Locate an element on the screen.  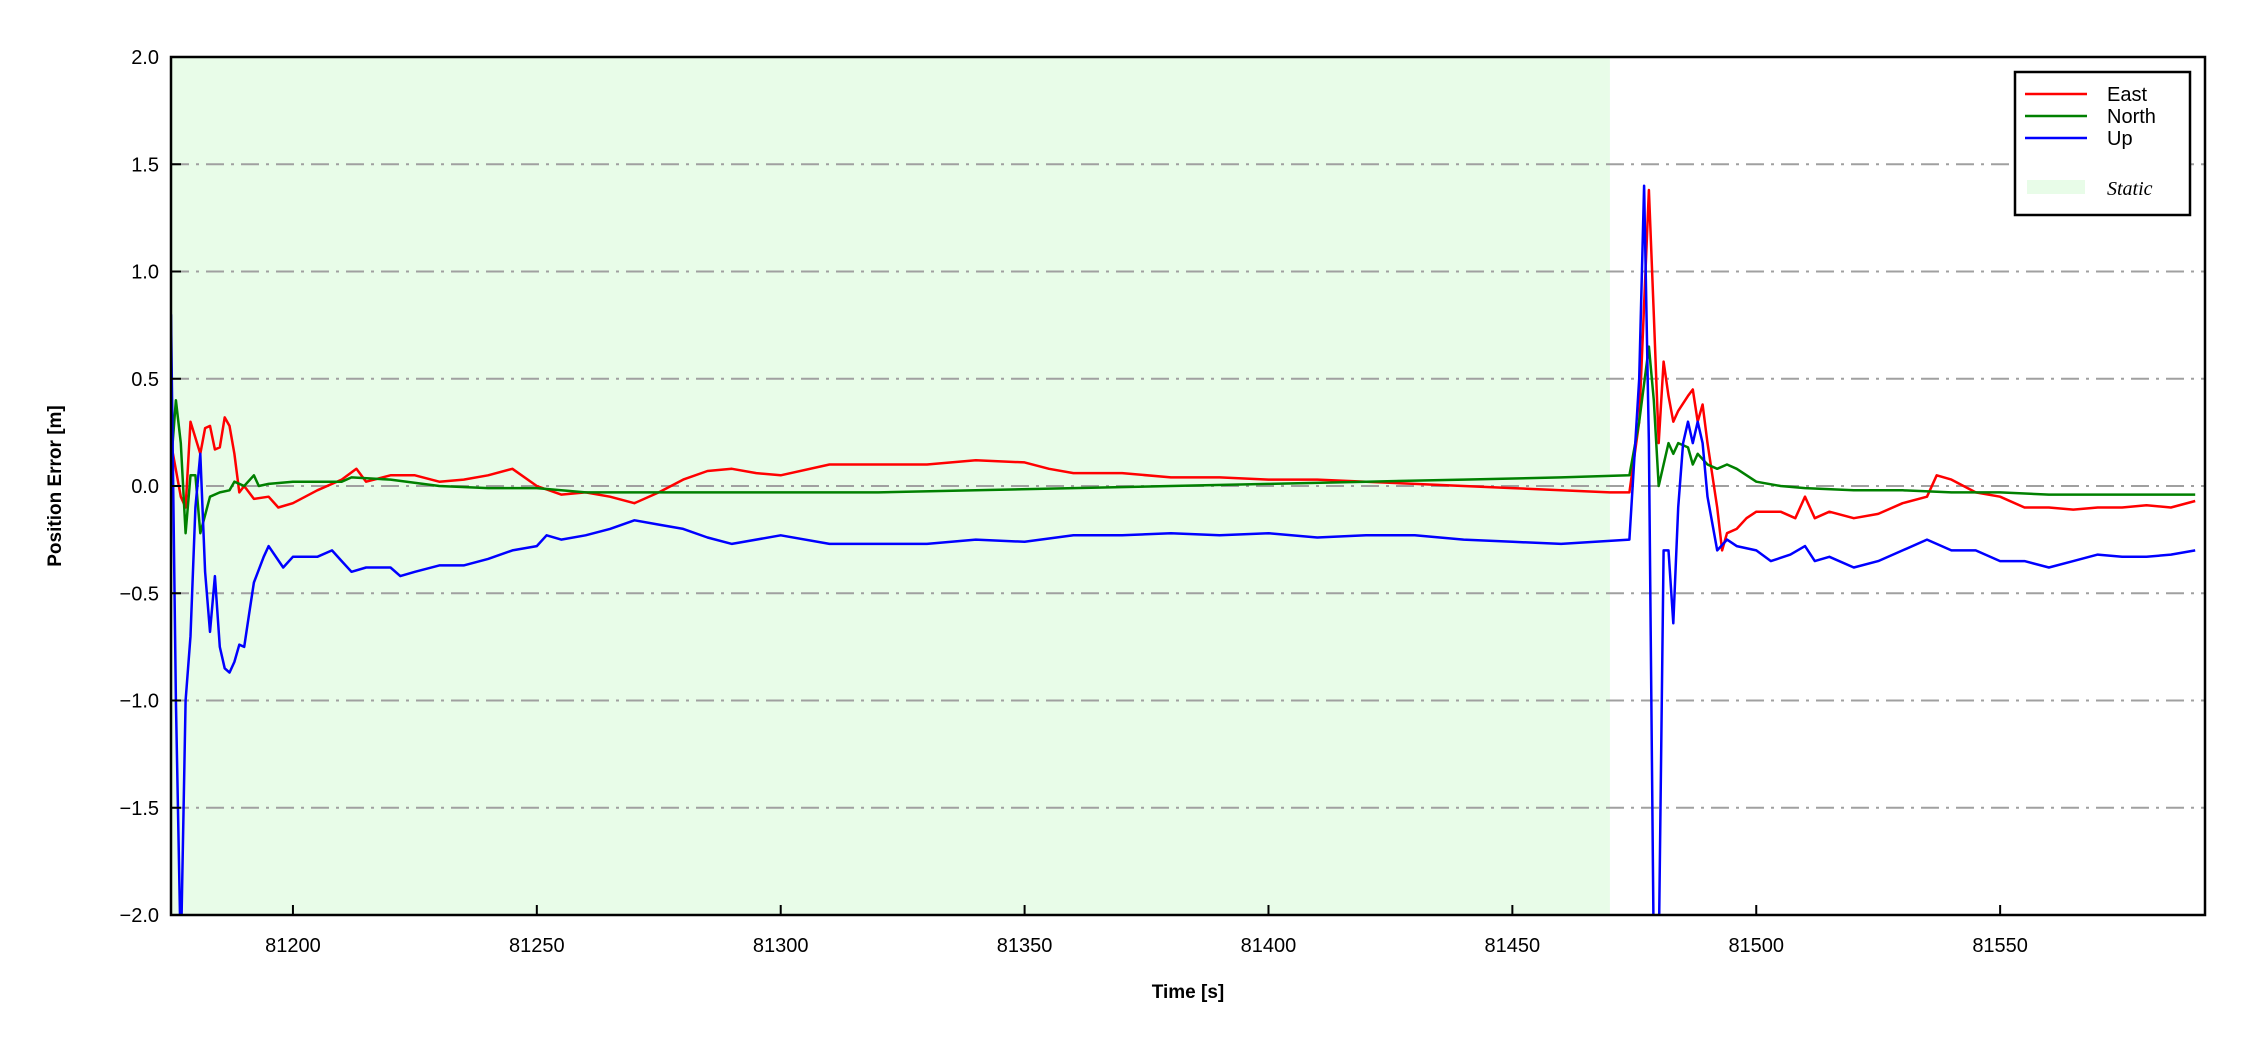
legend: East North Up Static is located at coordinates (2102, 143).